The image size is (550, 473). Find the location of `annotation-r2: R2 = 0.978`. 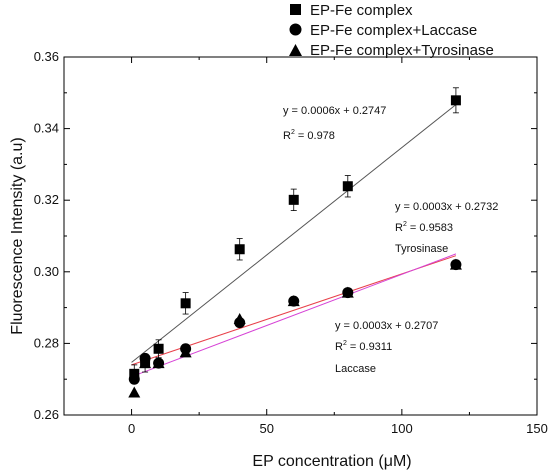

annotation-r2: R2 = 0.978 is located at coordinates (309, 135).